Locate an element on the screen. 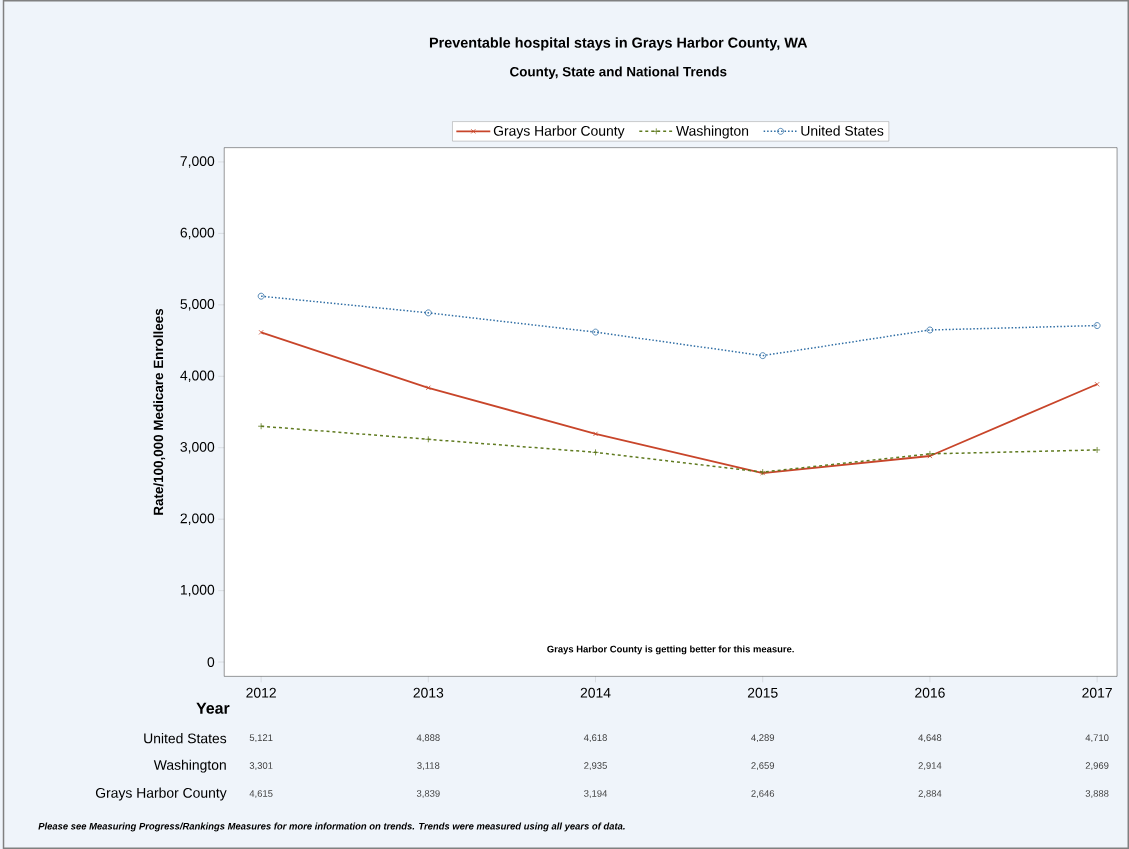 Image resolution: width=1129 pixels, height=849 pixels. data-label: 3,839 is located at coordinates (428, 794).